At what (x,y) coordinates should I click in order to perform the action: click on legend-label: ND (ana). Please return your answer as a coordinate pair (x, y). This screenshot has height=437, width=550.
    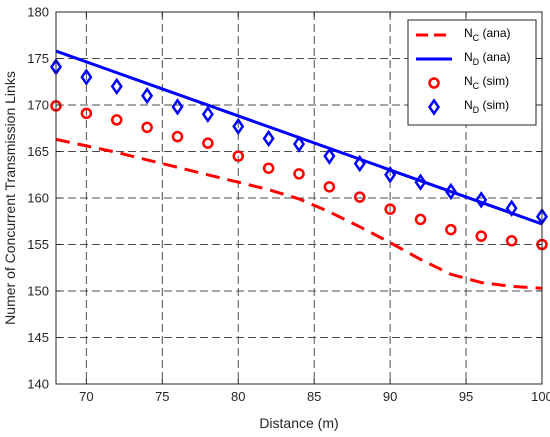
    Looking at the image, I should click on (487, 58).